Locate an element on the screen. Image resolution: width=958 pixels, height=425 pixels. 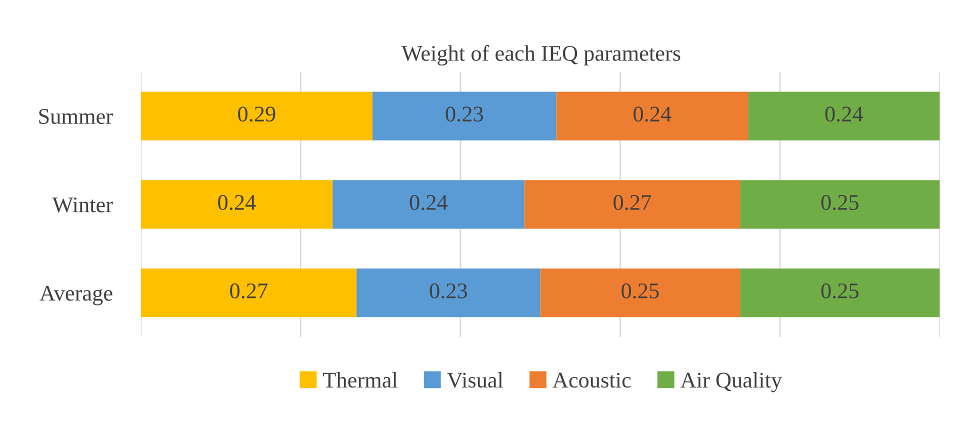
y-tick-label: Summer is located at coordinates (76, 116).